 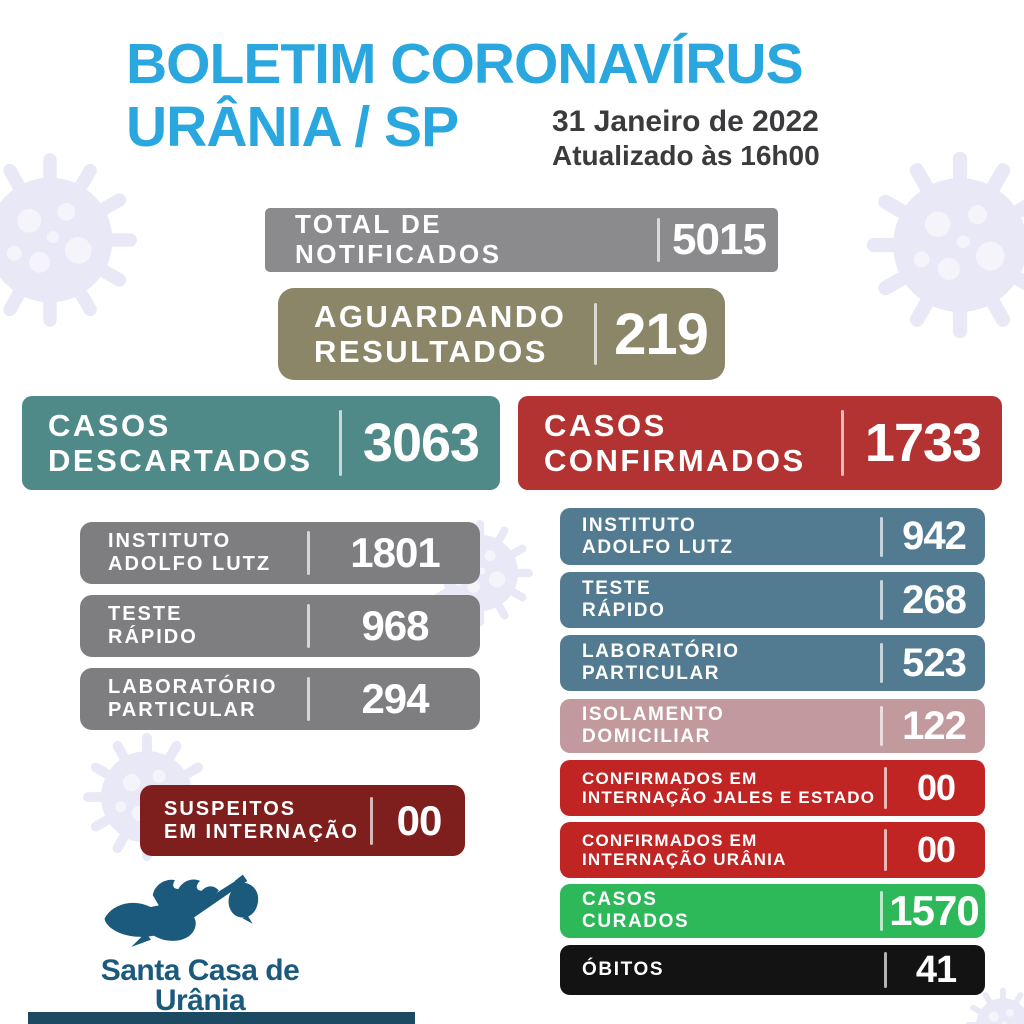 What do you see at coordinates (646, 736) in the screenshot?
I see `stat-label-line2: DOMICILIAR` at bounding box center [646, 736].